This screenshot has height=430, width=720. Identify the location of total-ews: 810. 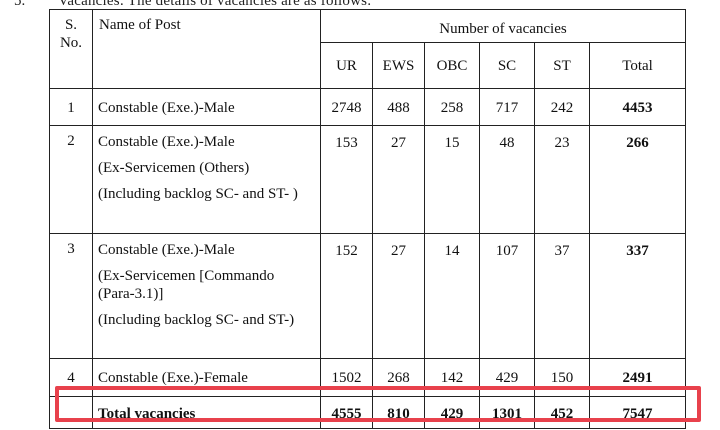
(398, 412).